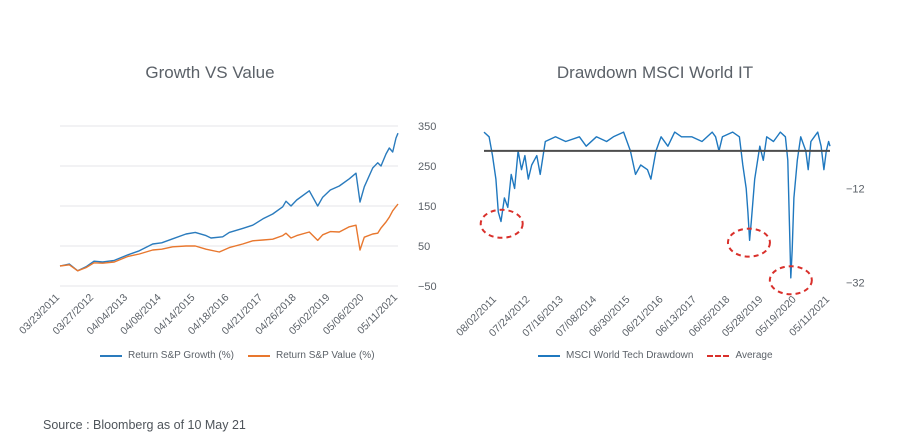  Describe the element at coordinates (657, 205) in the screenshot. I see `drawdown-series-line` at that location.